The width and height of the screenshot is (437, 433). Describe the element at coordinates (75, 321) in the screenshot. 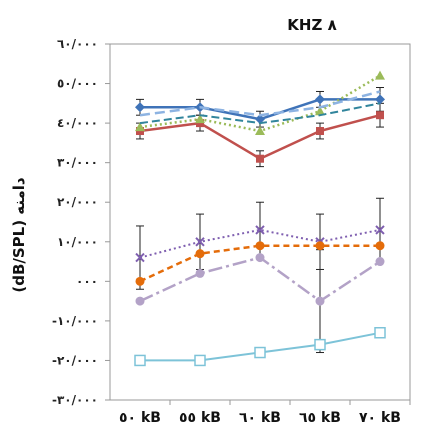

I see `y-tick-label: -١٠/٠٠٠` at that location.